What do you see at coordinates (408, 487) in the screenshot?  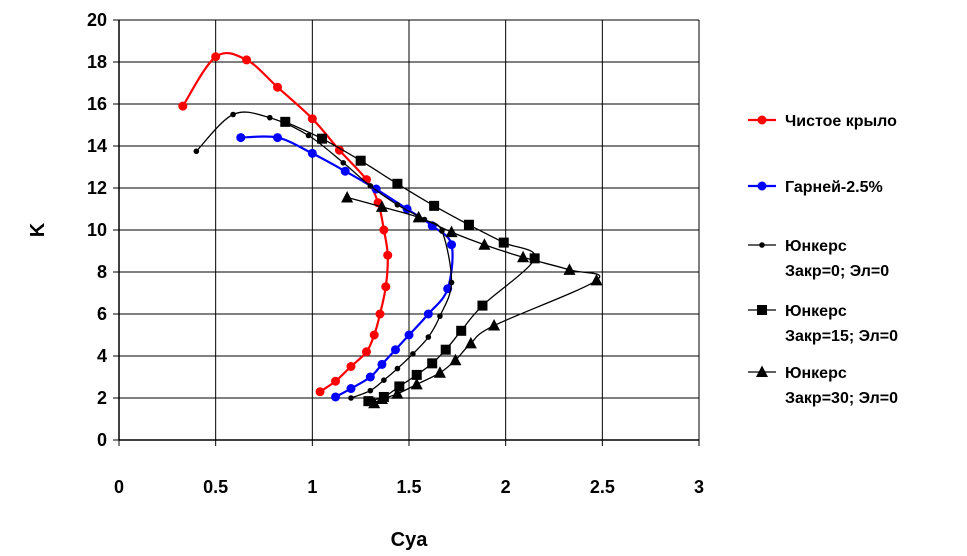 I see `x-tick-label: 1.5` at bounding box center [408, 487].